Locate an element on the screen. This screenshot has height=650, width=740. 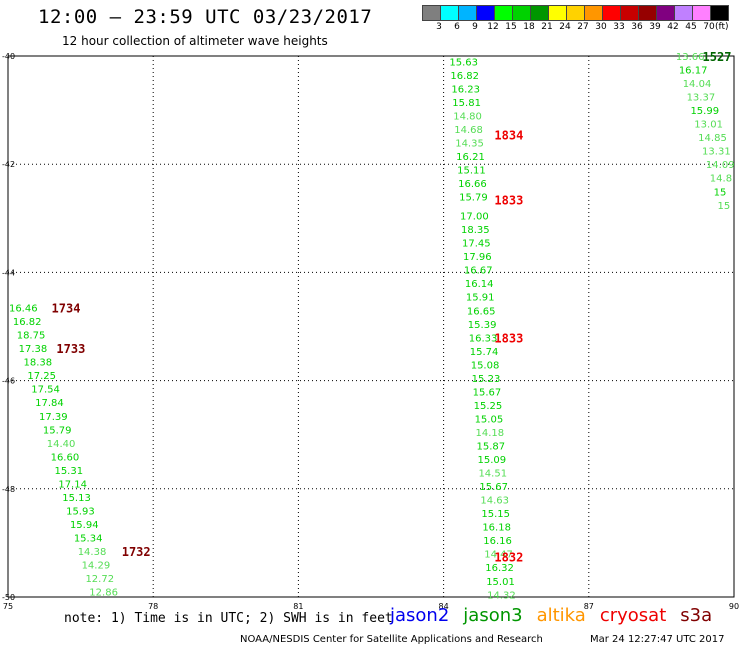
colorbar-label: 30 is located at coordinates (601, 27).